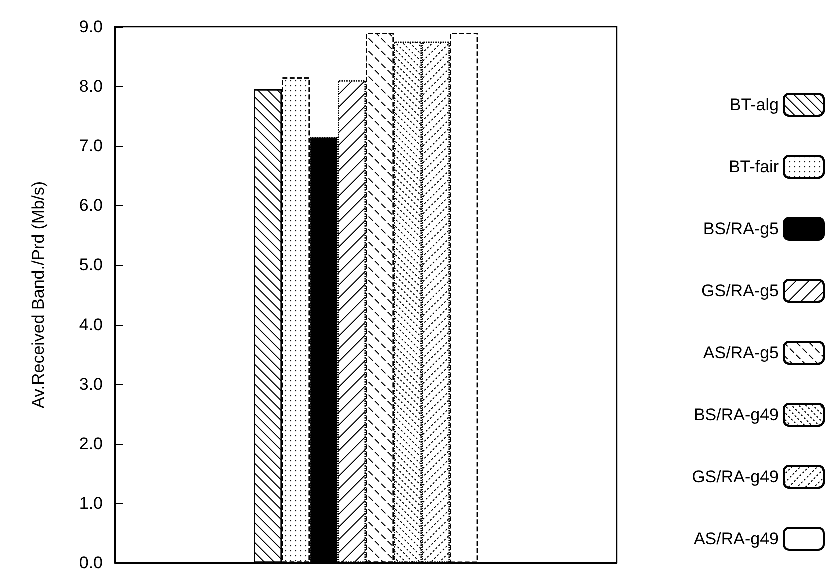  What do you see at coordinates (91, 27) in the screenshot?
I see `y-tick-label: 9.0` at bounding box center [91, 27].